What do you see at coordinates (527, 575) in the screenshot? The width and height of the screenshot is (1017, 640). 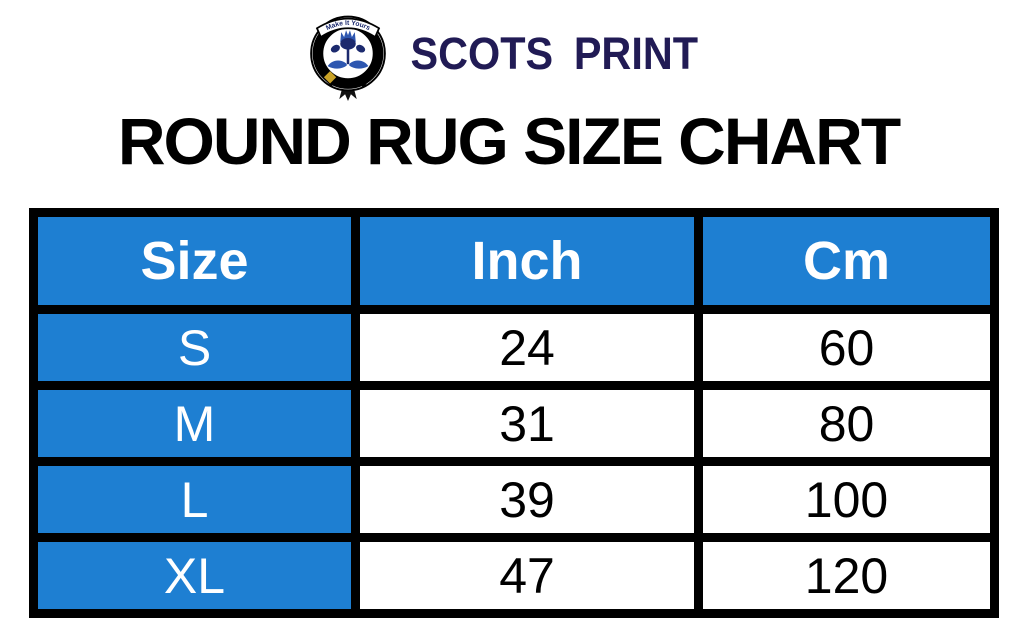 I see `inch-value-cell: 47` at bounding box center [527, 575].